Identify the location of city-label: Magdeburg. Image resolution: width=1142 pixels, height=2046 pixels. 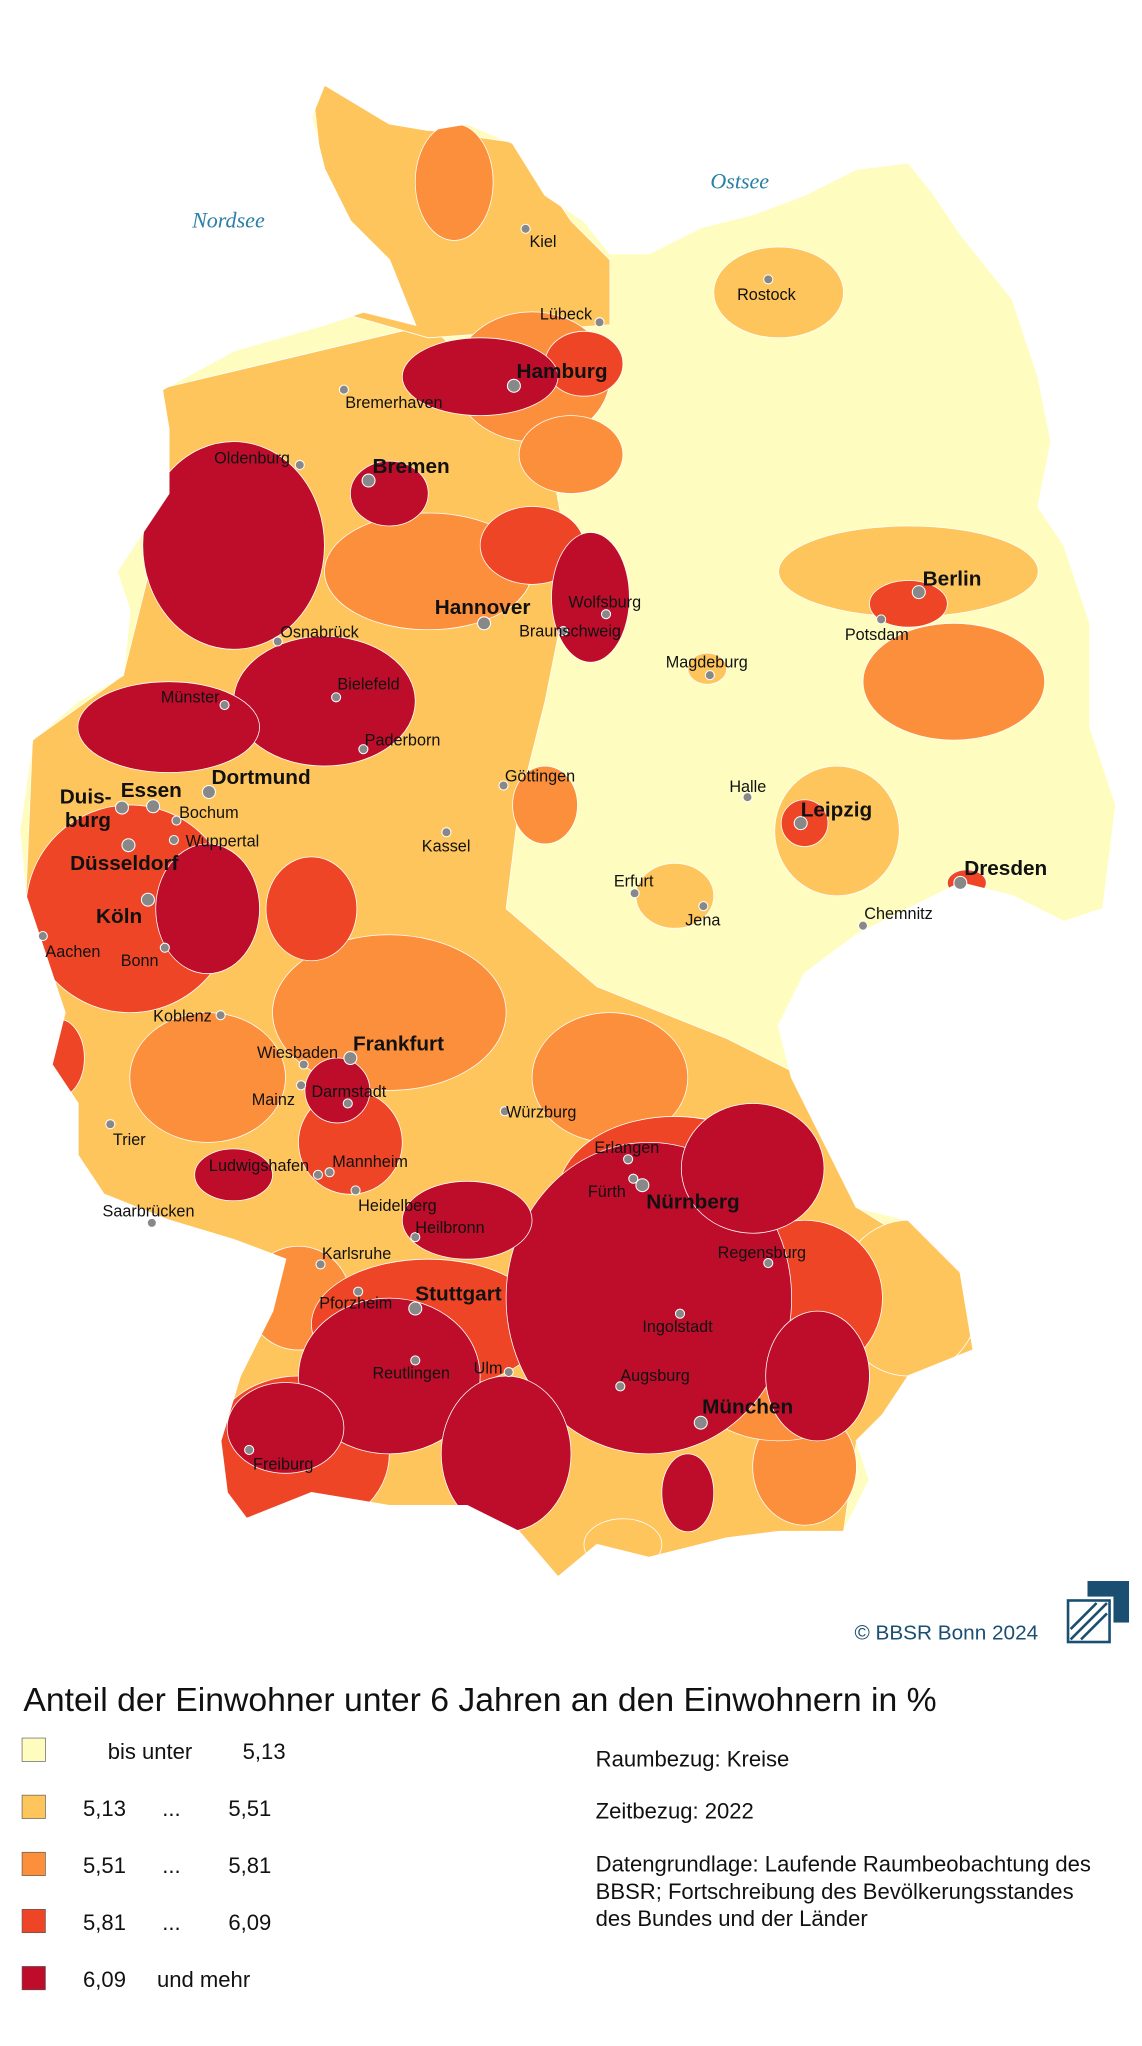
(707, 662).